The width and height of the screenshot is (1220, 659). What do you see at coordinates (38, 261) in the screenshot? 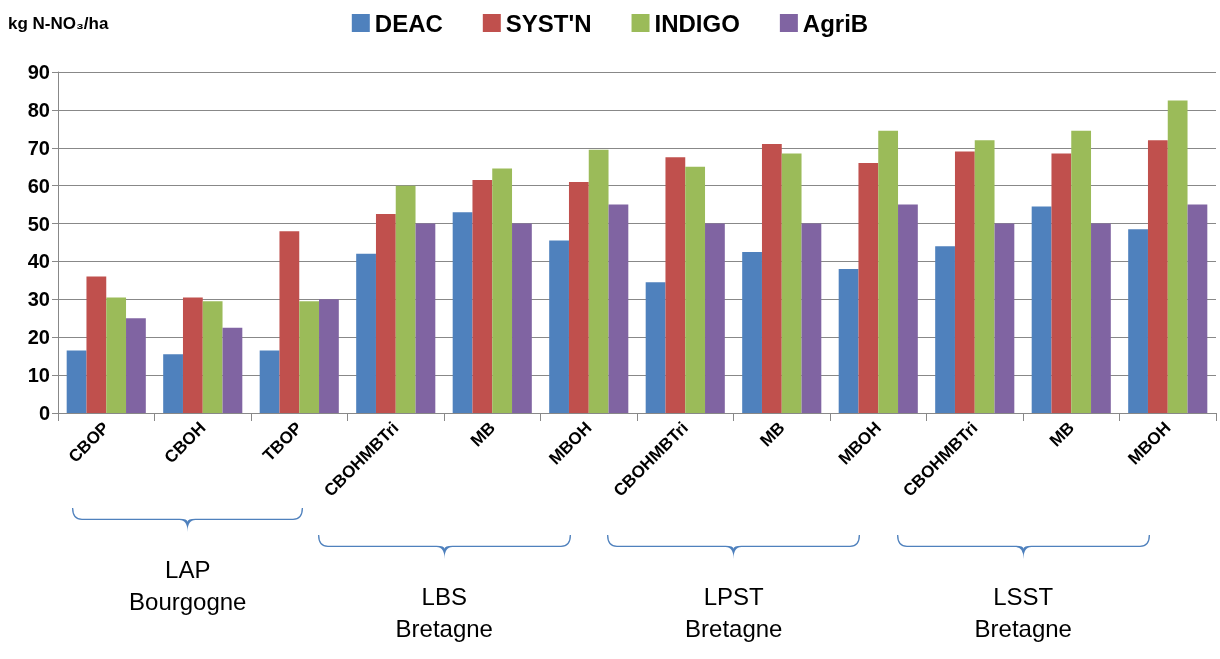
I see `y-tick-label: 40` at bounding box center [38, 261].